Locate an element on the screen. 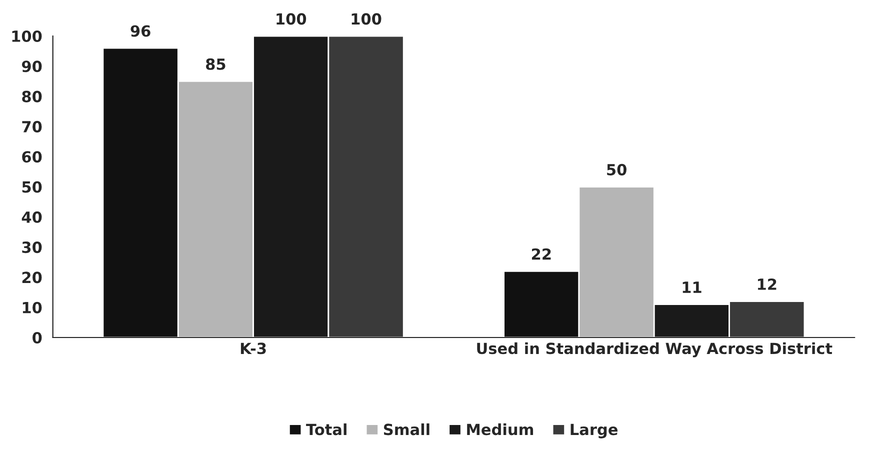 Image resolution: width=881 pixels, height=450 pixels. legend-label: Medium is located at coordinates (500, 429).